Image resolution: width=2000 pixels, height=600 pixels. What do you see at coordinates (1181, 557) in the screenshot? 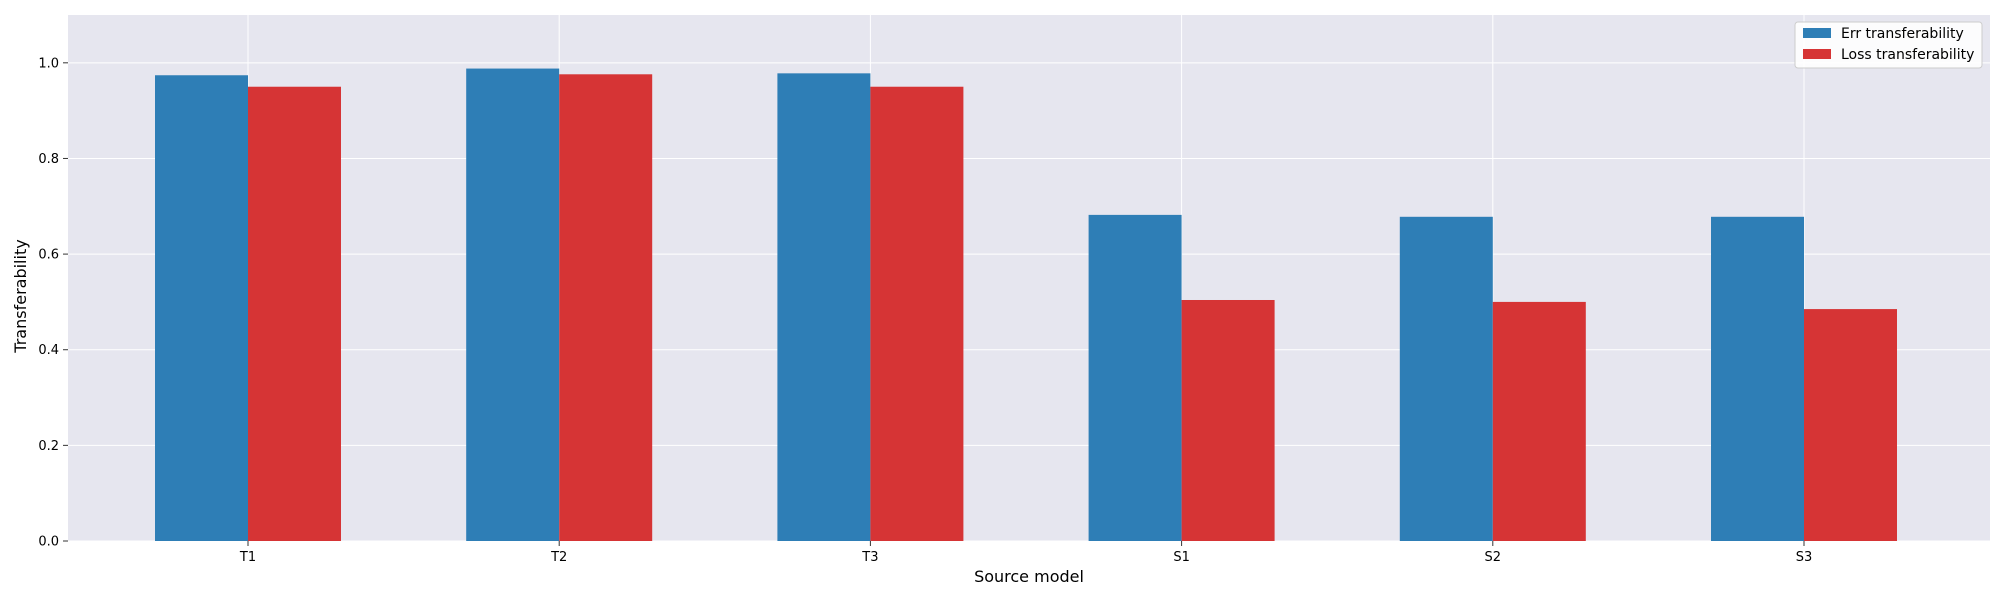
I see `x-tick-label: S1` at bounding box center [1181, 557].